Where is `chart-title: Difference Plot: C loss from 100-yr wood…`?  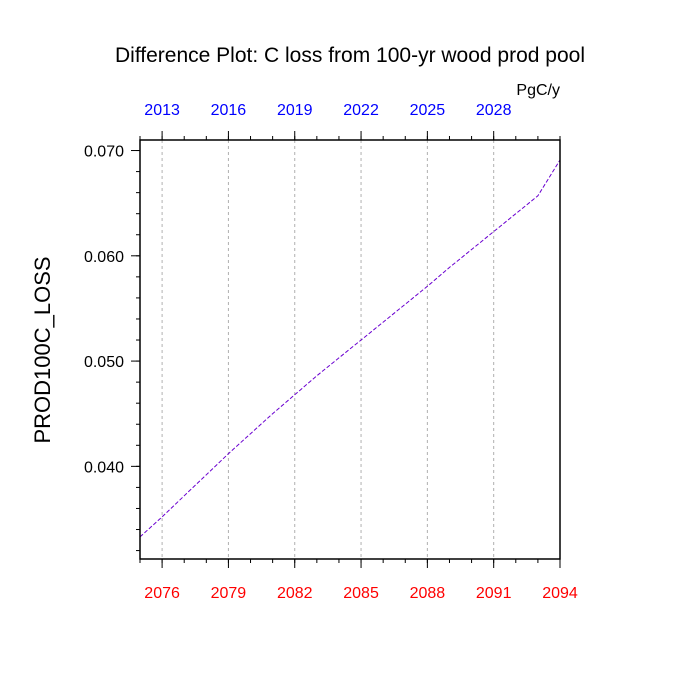 chart-title: Difference Plot: C loss from 100-yr wood… is located at coordinates (350, 55).